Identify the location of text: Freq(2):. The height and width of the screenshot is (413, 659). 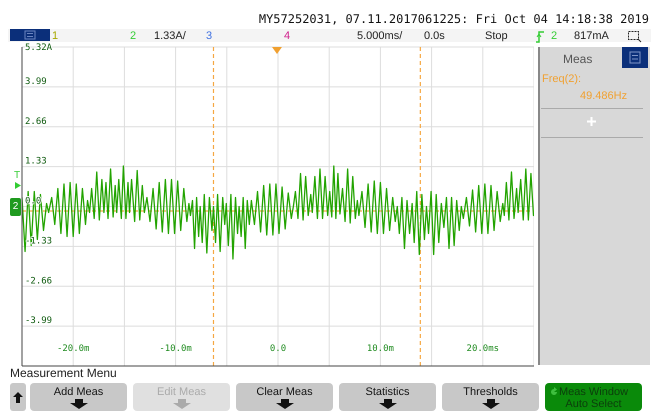
(562, 79).